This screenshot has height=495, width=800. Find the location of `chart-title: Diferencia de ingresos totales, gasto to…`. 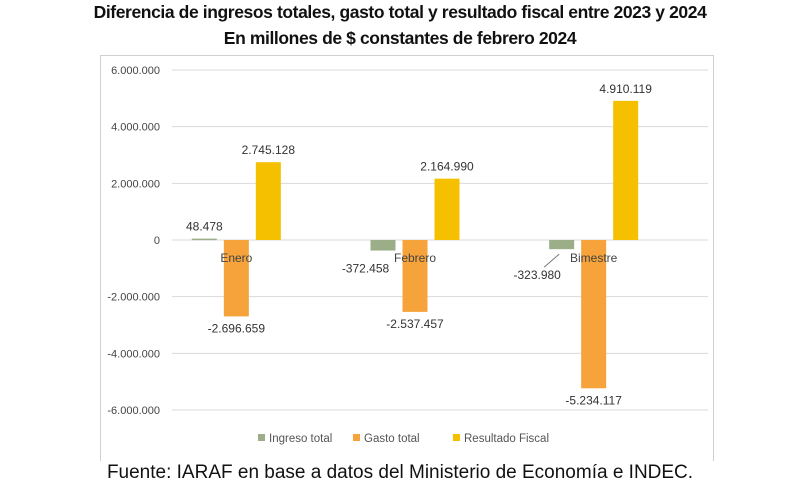

chart-title: Diferencia de ingresos totales, gasto to… is located at coordinates (400, 12).